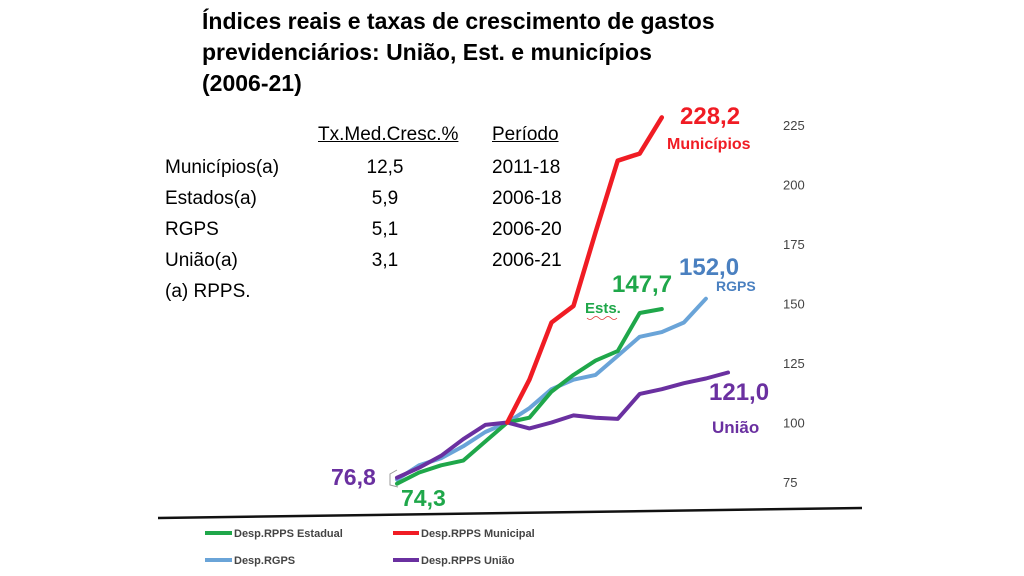  What do you see at coordinates (394, 478) in the screenshot?
I see `start-connector` at bounding box center [394, 478].